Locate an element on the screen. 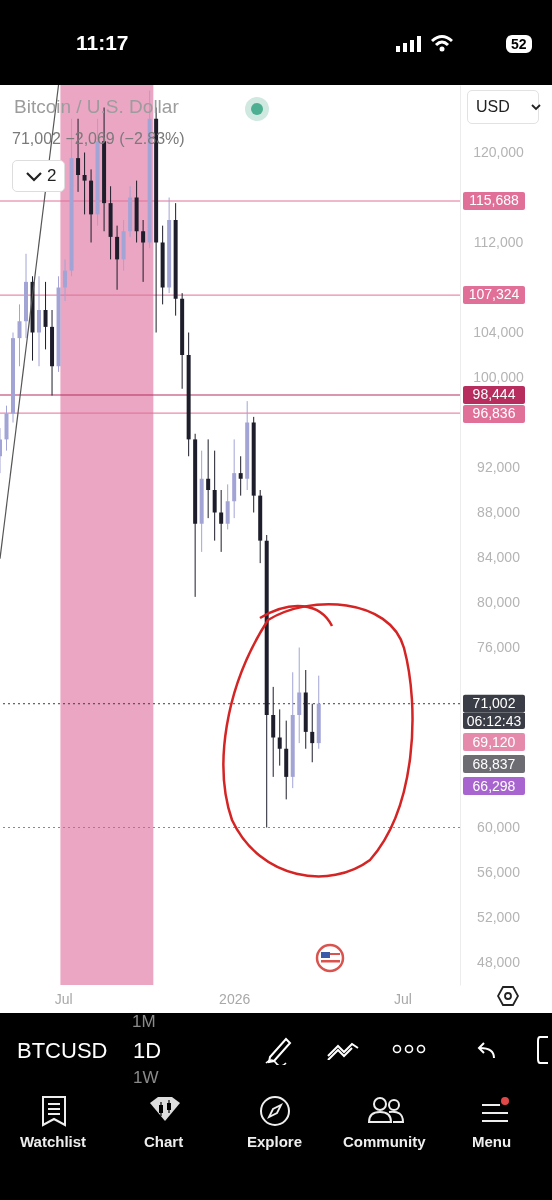 This screenshot has height=1200, width=552. y-tick-label: 104,000 is located at coordinates (499, 332).